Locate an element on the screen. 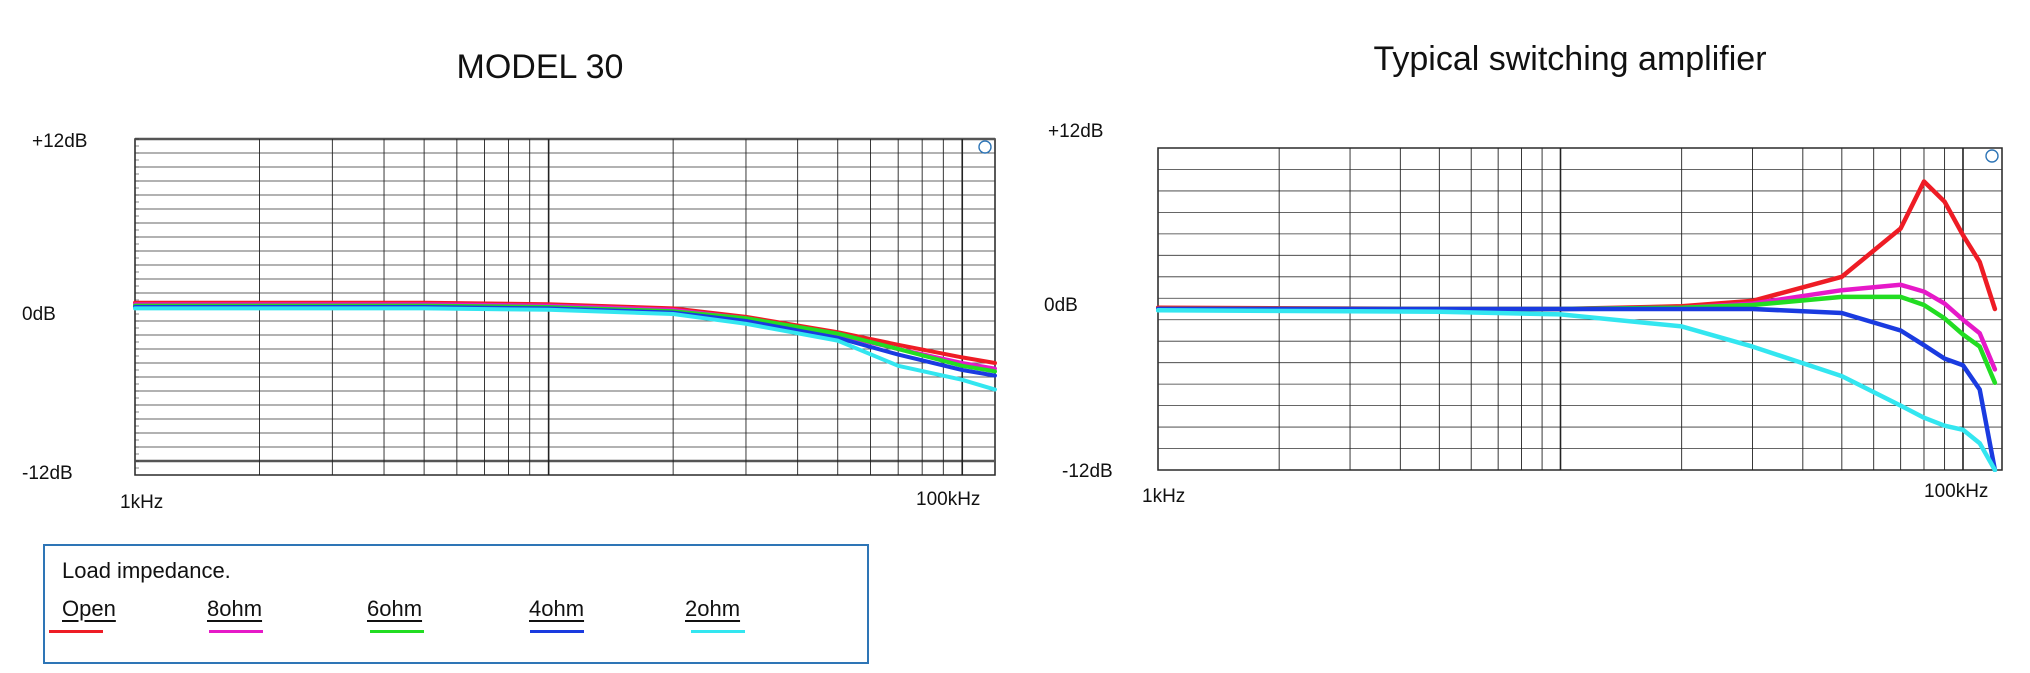 The height and width of the screenshot is (673, 2030). legend-swatch-2ohm is located at coordinates (718, 631).